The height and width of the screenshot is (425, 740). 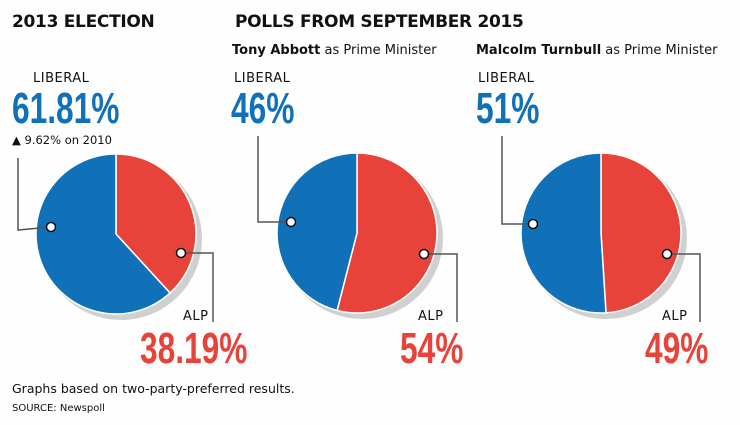 What do you see at coordinates (194, 348) in the screenshot?
I see `alp-value: 38.19%` at bounding box center [194, 348].